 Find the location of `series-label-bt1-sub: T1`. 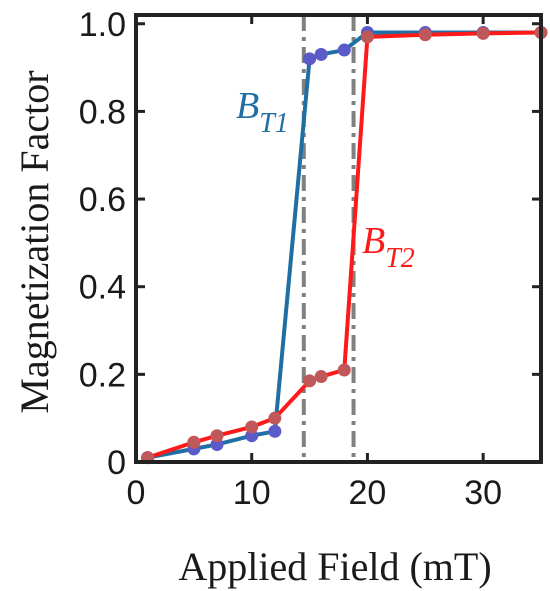

series-label-bt1-sub: T1 is located at coordinates (274, 123).